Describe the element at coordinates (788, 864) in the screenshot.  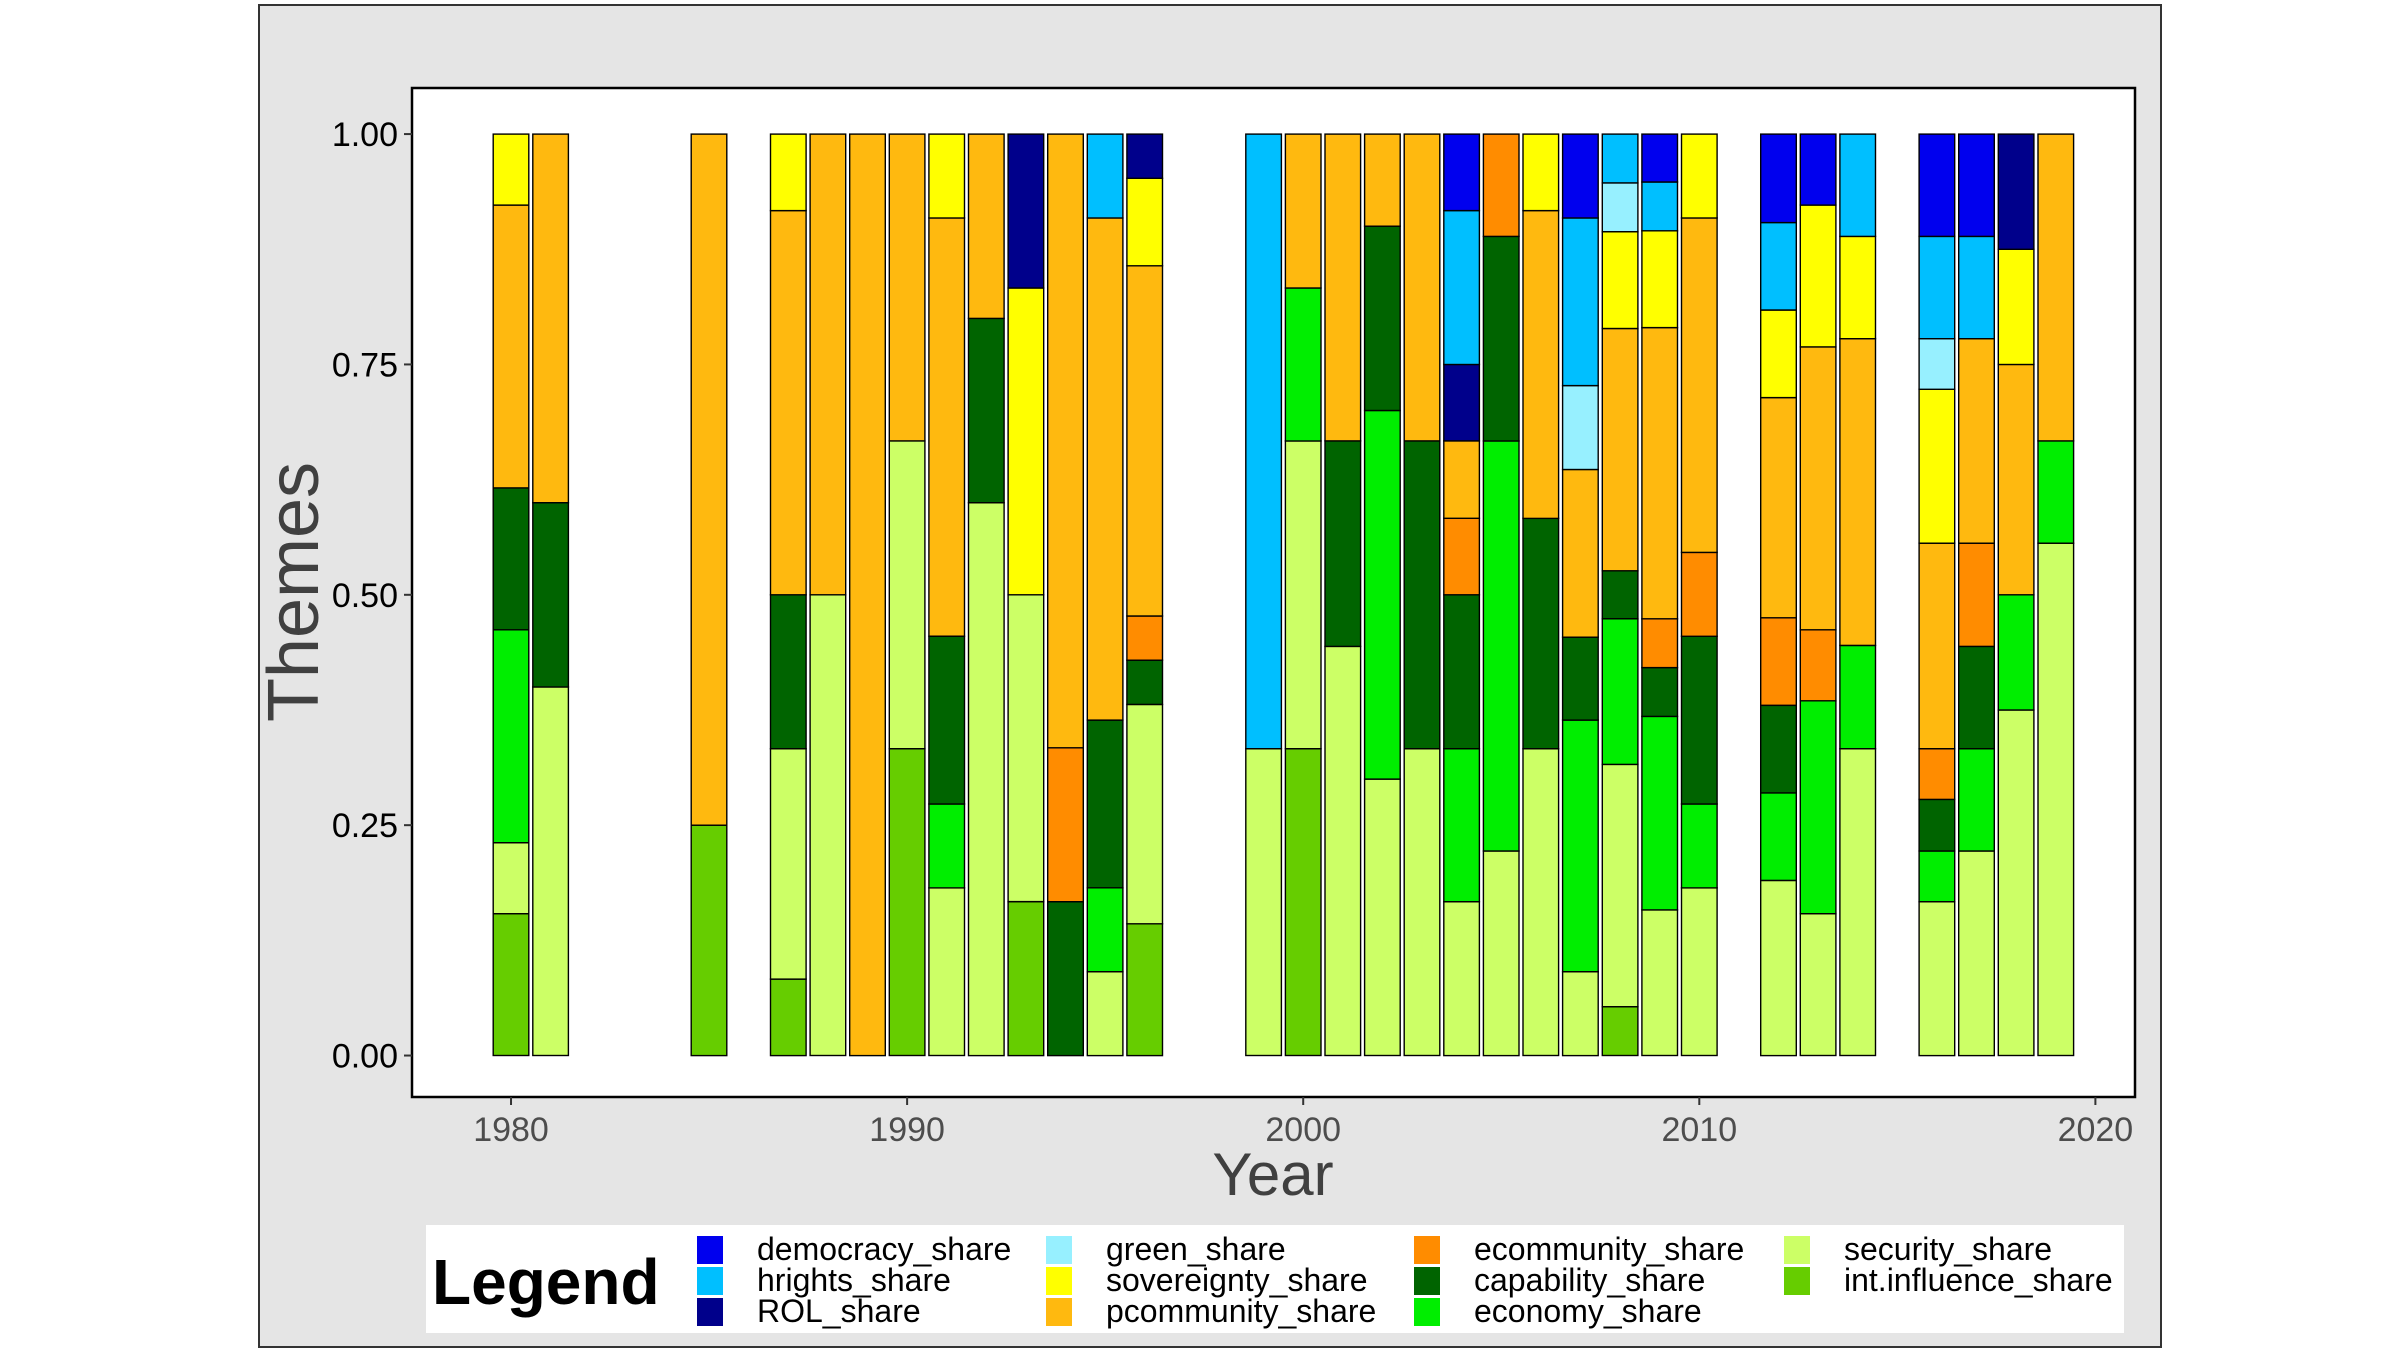
I see `bar-segment-1987-security-share` at that location.